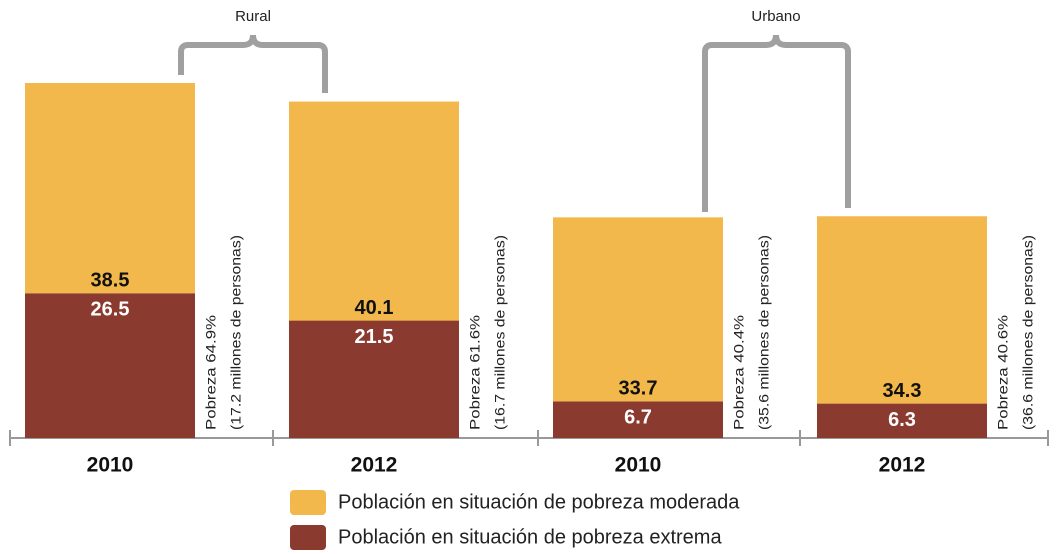 This screenshot has width=1058, height=554. Describe the element at coordinates (902, 391) in the screenshot. I see `value-label: 34.3` at that location.